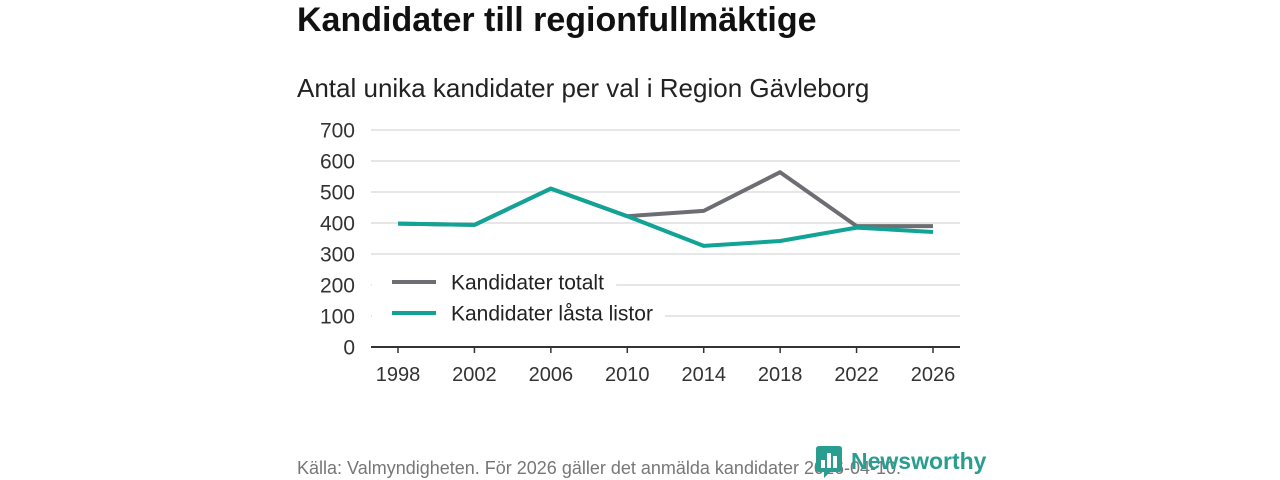  Describe the element at coordinates (557, 20) in the screenshot. I see `chart-title: Kandidater till regionfullmäktige` at that location.